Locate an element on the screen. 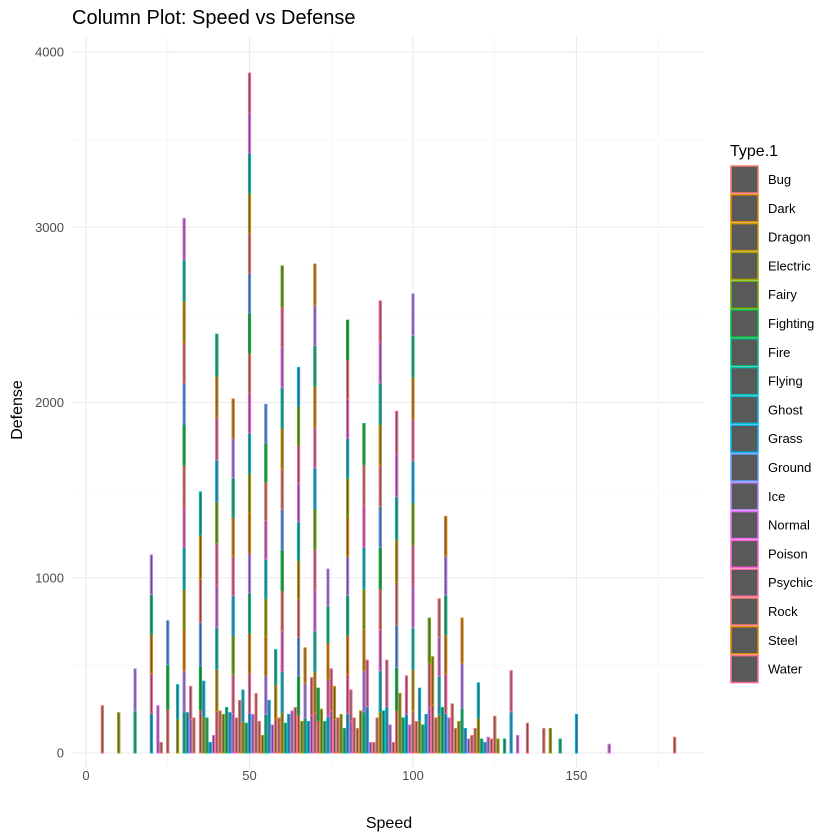 The width and height of the screenshot is (840, 840). legend-label: Flying is located at coordinates (785, 381).